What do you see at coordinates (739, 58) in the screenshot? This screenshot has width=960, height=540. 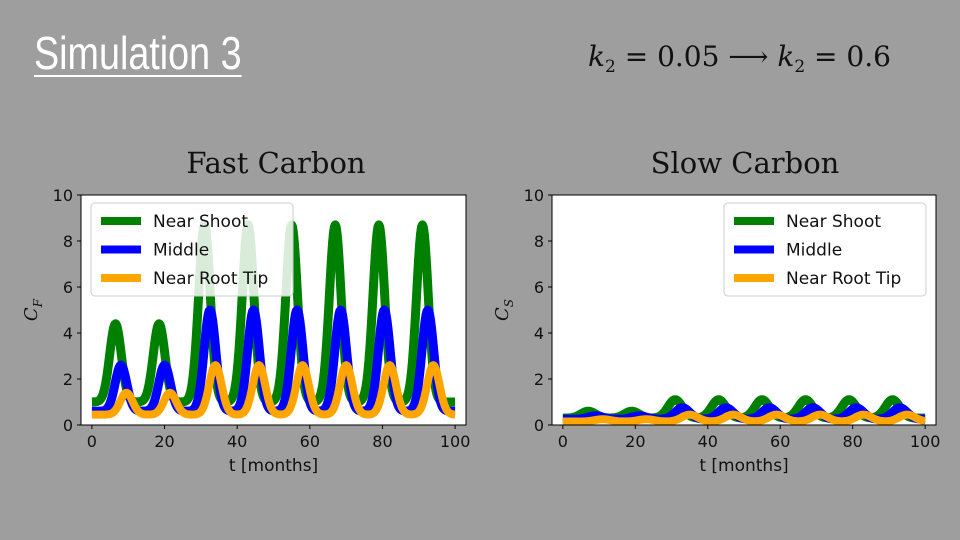 I see `equation: k2 = 0.05 ⟶ k2 = 0.6` at bounding box center [739, 58].